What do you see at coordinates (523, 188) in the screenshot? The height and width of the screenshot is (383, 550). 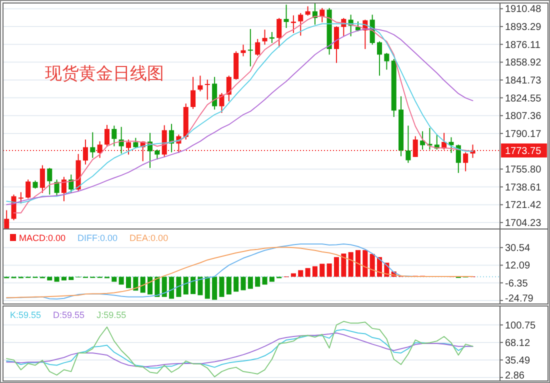 I see `y-tick-label: 1738.61` at bounding box center [523, 188].